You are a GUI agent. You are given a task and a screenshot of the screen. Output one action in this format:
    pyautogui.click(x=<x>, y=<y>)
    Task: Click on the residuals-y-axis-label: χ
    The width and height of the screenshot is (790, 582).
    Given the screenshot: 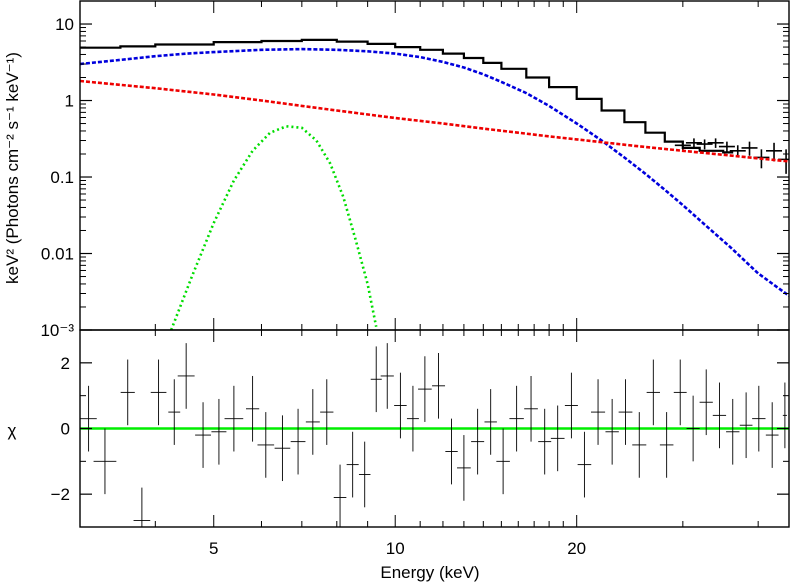 What is the action you would take?
    pyautogui.click(x=12, y=430)
    